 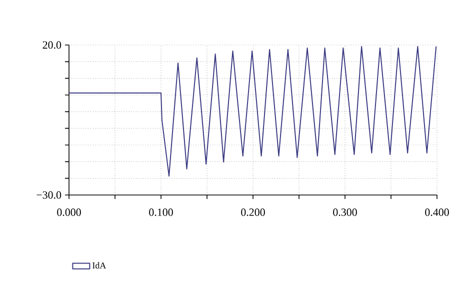 I want to click on y-tick-label: 20.0, so click(x=52, y=45).